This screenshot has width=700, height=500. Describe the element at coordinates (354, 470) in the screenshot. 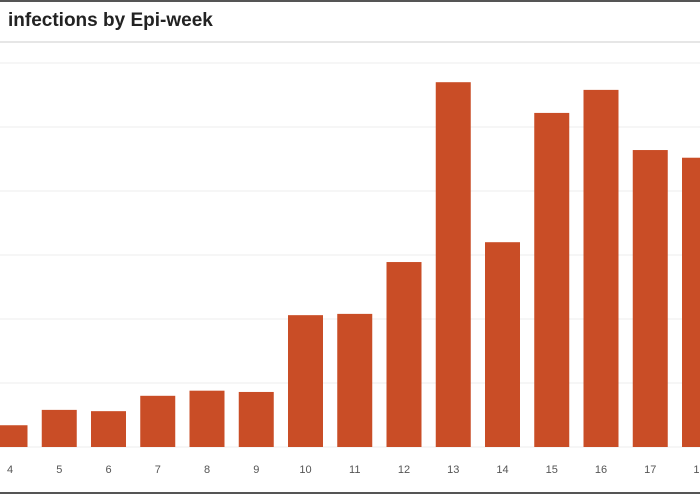

I see `x-tick-label: 11` at that location.